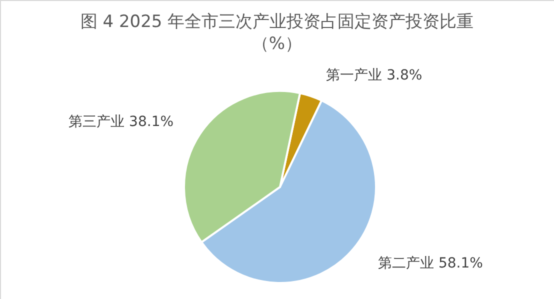  I want to click on slice-label: 第一产业 3.8%, so click(374, 75).